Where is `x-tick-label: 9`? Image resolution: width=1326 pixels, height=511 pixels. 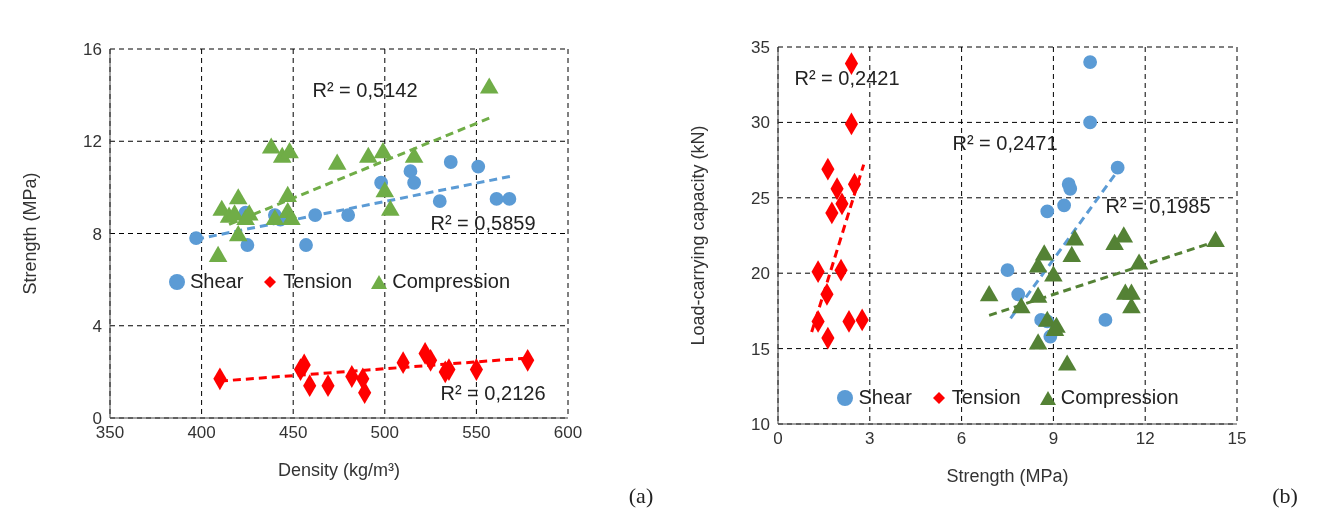
x-tick-label: 9 is located at coordinates (1053, 439).